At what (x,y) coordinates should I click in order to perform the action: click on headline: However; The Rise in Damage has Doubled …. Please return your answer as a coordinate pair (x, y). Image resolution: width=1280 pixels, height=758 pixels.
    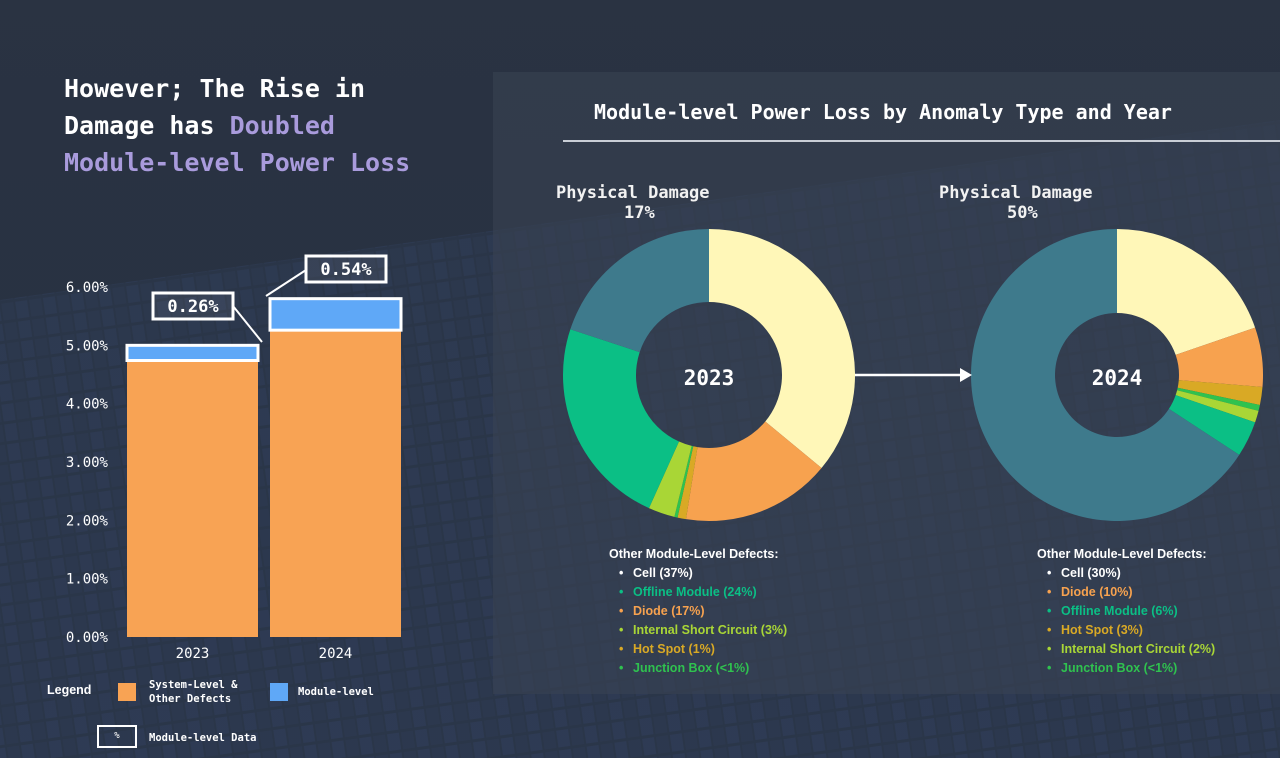
    Looking at the image, I should click on (274, 125).